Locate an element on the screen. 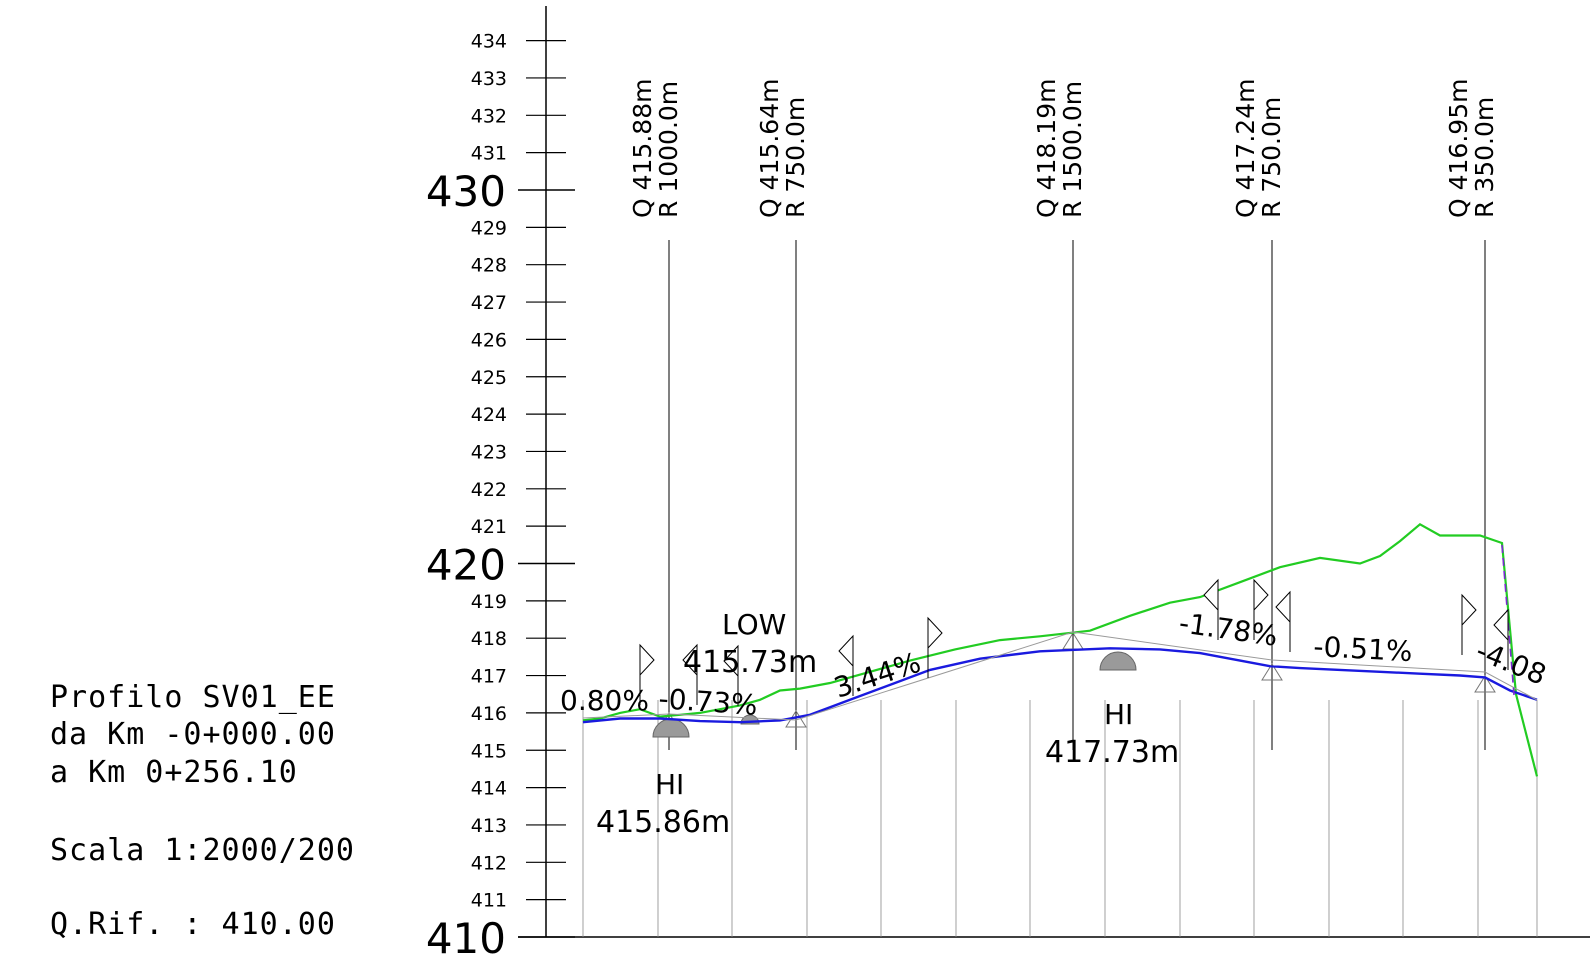 This screenshot has height=976, width=1590. grade-label: -0.73% is located at coordinates (708, 702).